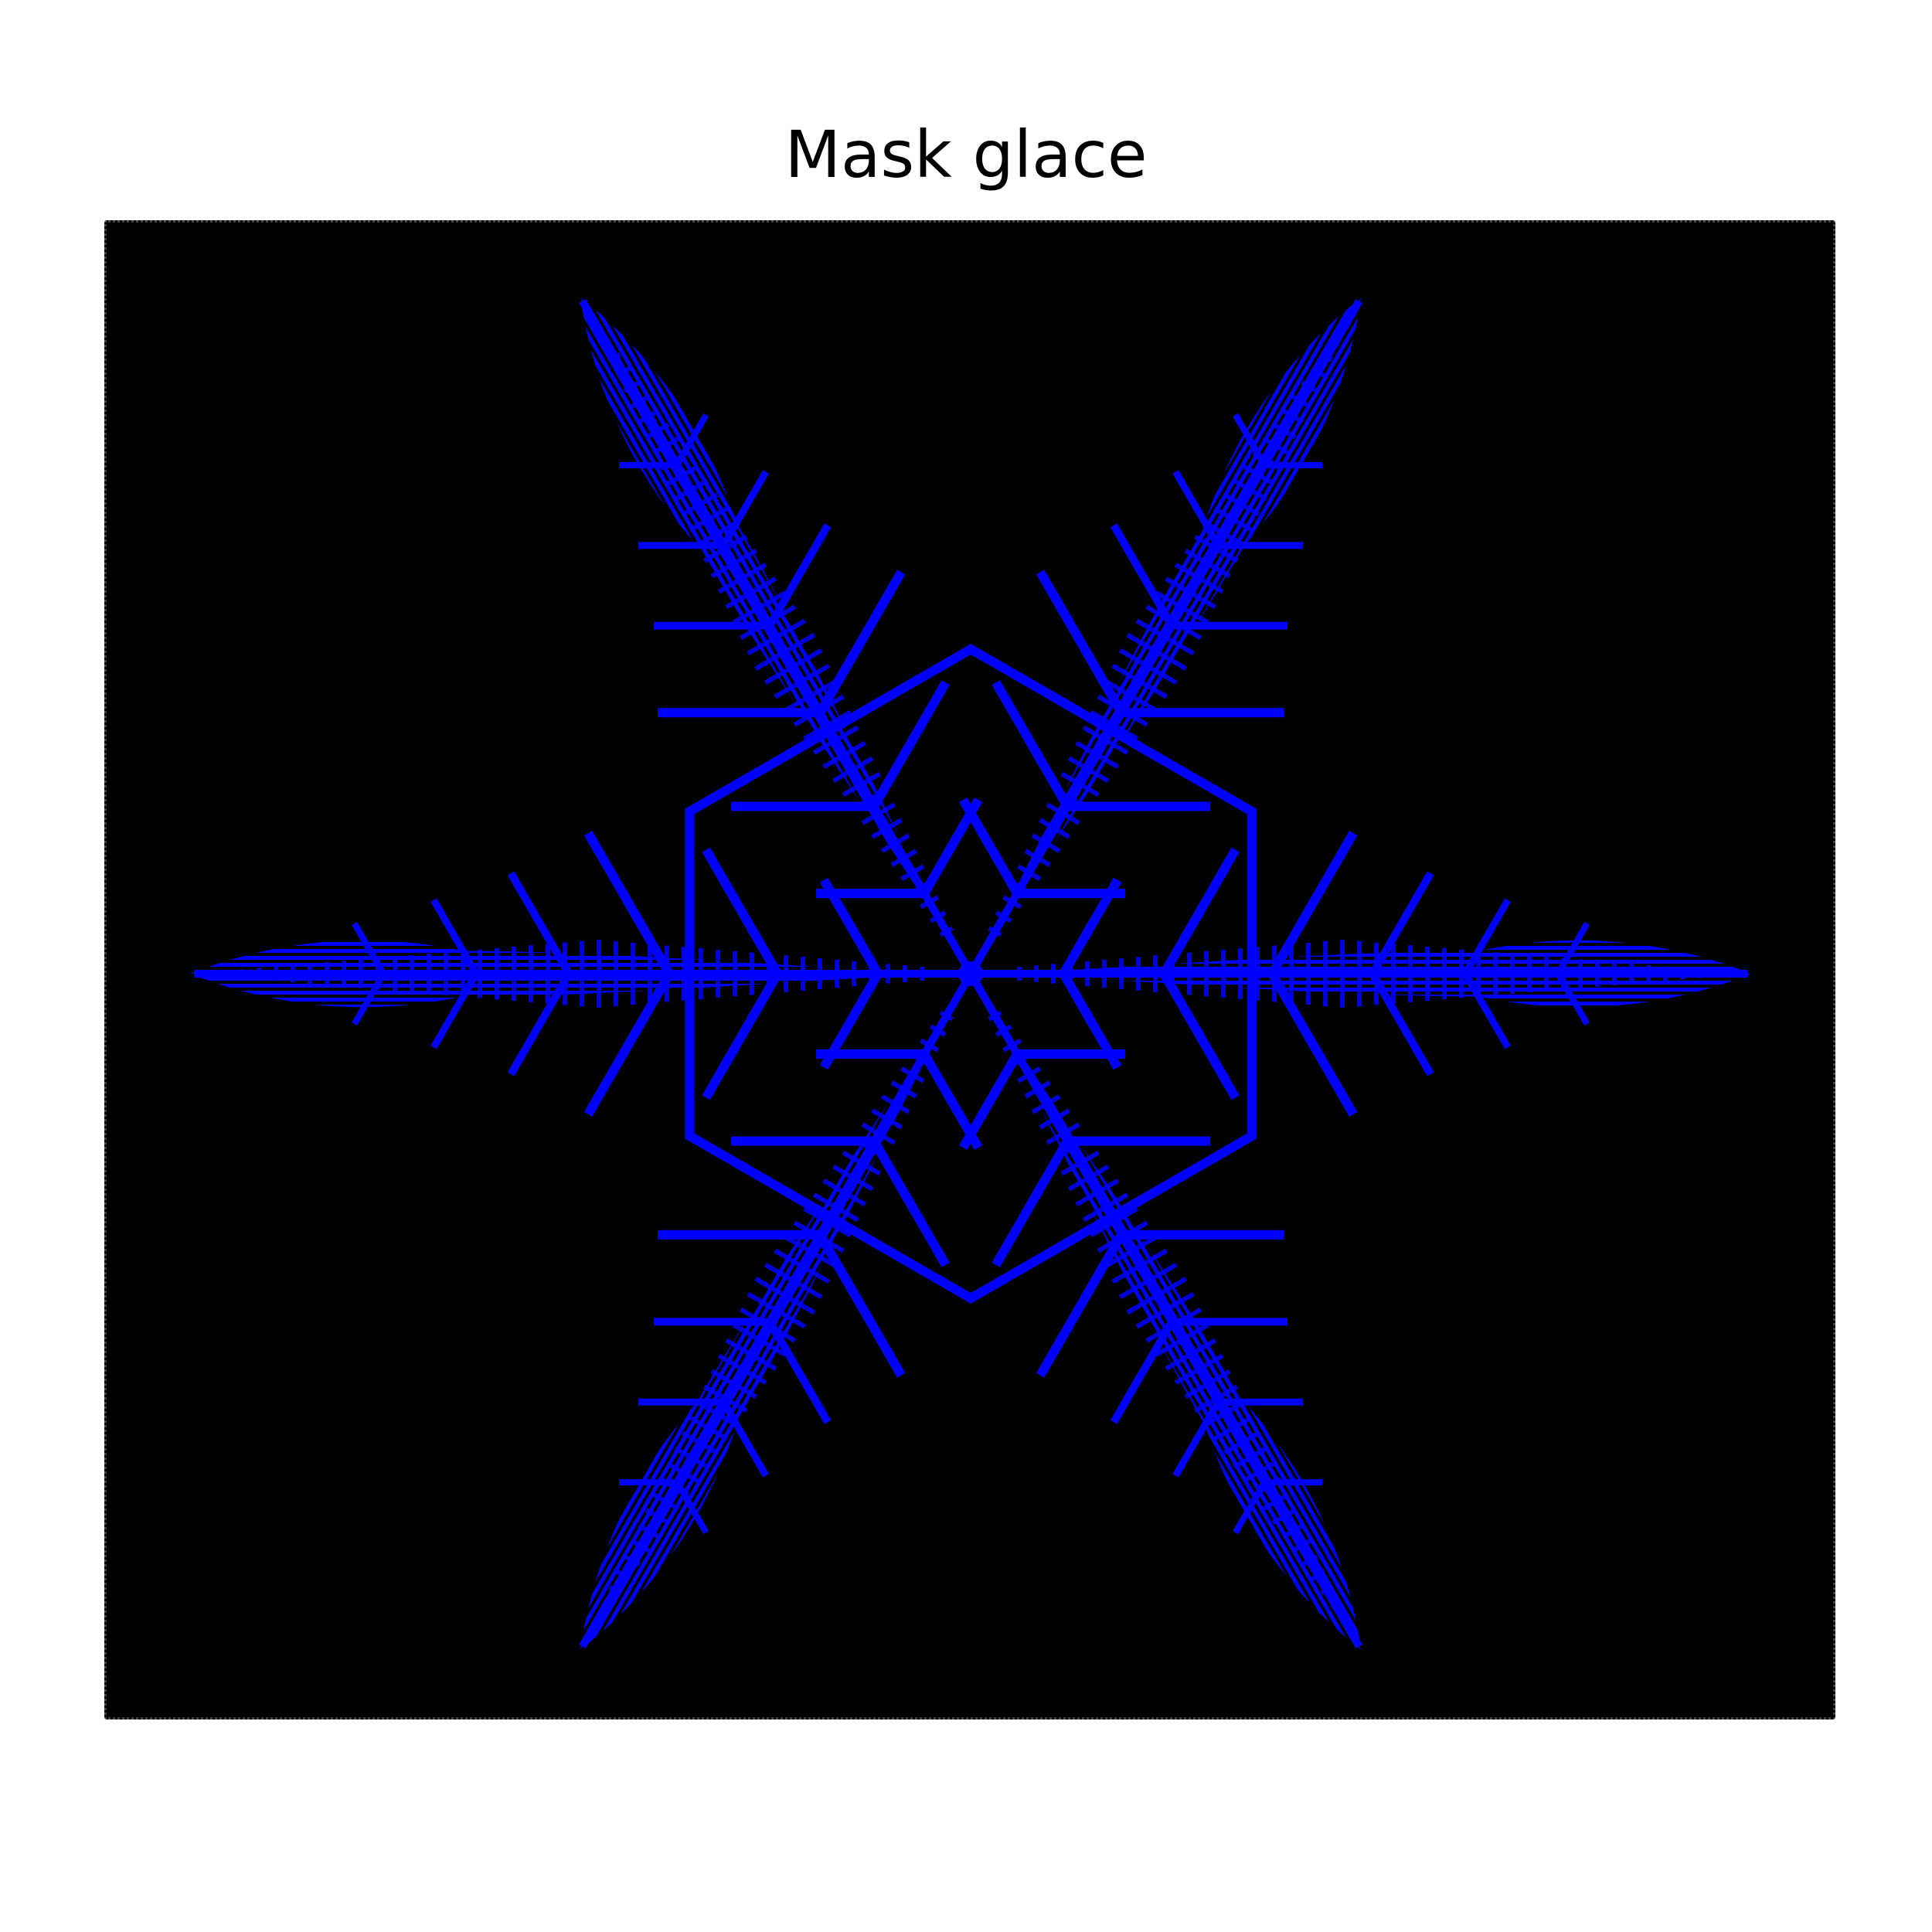 The width and height of the screenshot is (1932, 1932). I want to click on figure-title: Mask glace, so click(966, 154).